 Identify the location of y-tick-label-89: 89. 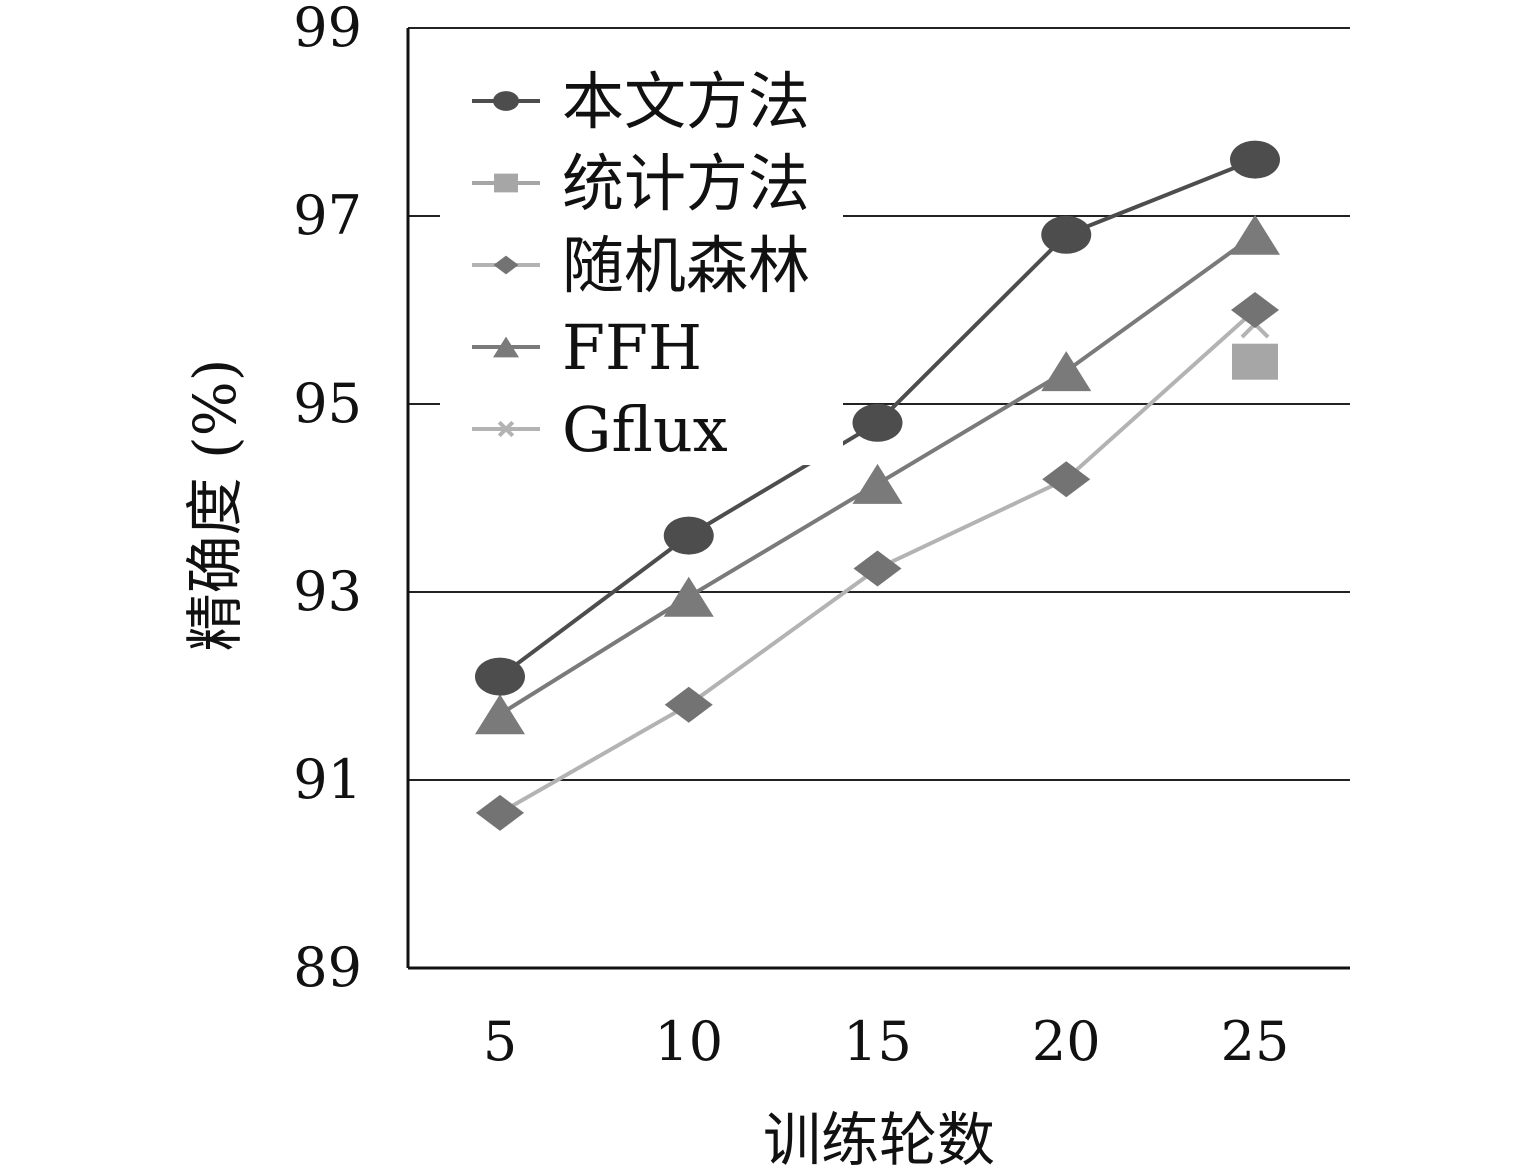
(327, 967).